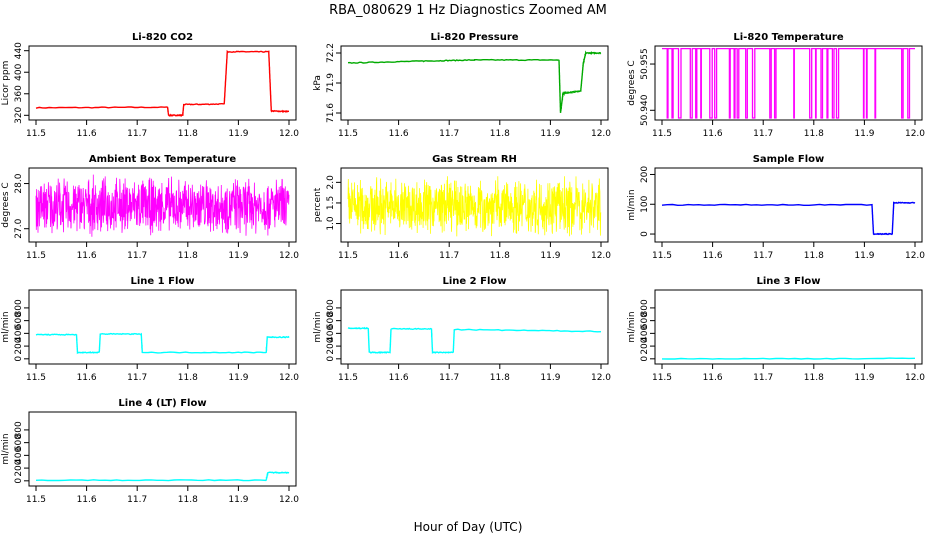 Image resolution: width=936 pixels, height=540 pixels. What do you see at coordinates (789, 159) in the screenshot?
I see `panel-title: Sample Flow` at bounding box center [789, 159].